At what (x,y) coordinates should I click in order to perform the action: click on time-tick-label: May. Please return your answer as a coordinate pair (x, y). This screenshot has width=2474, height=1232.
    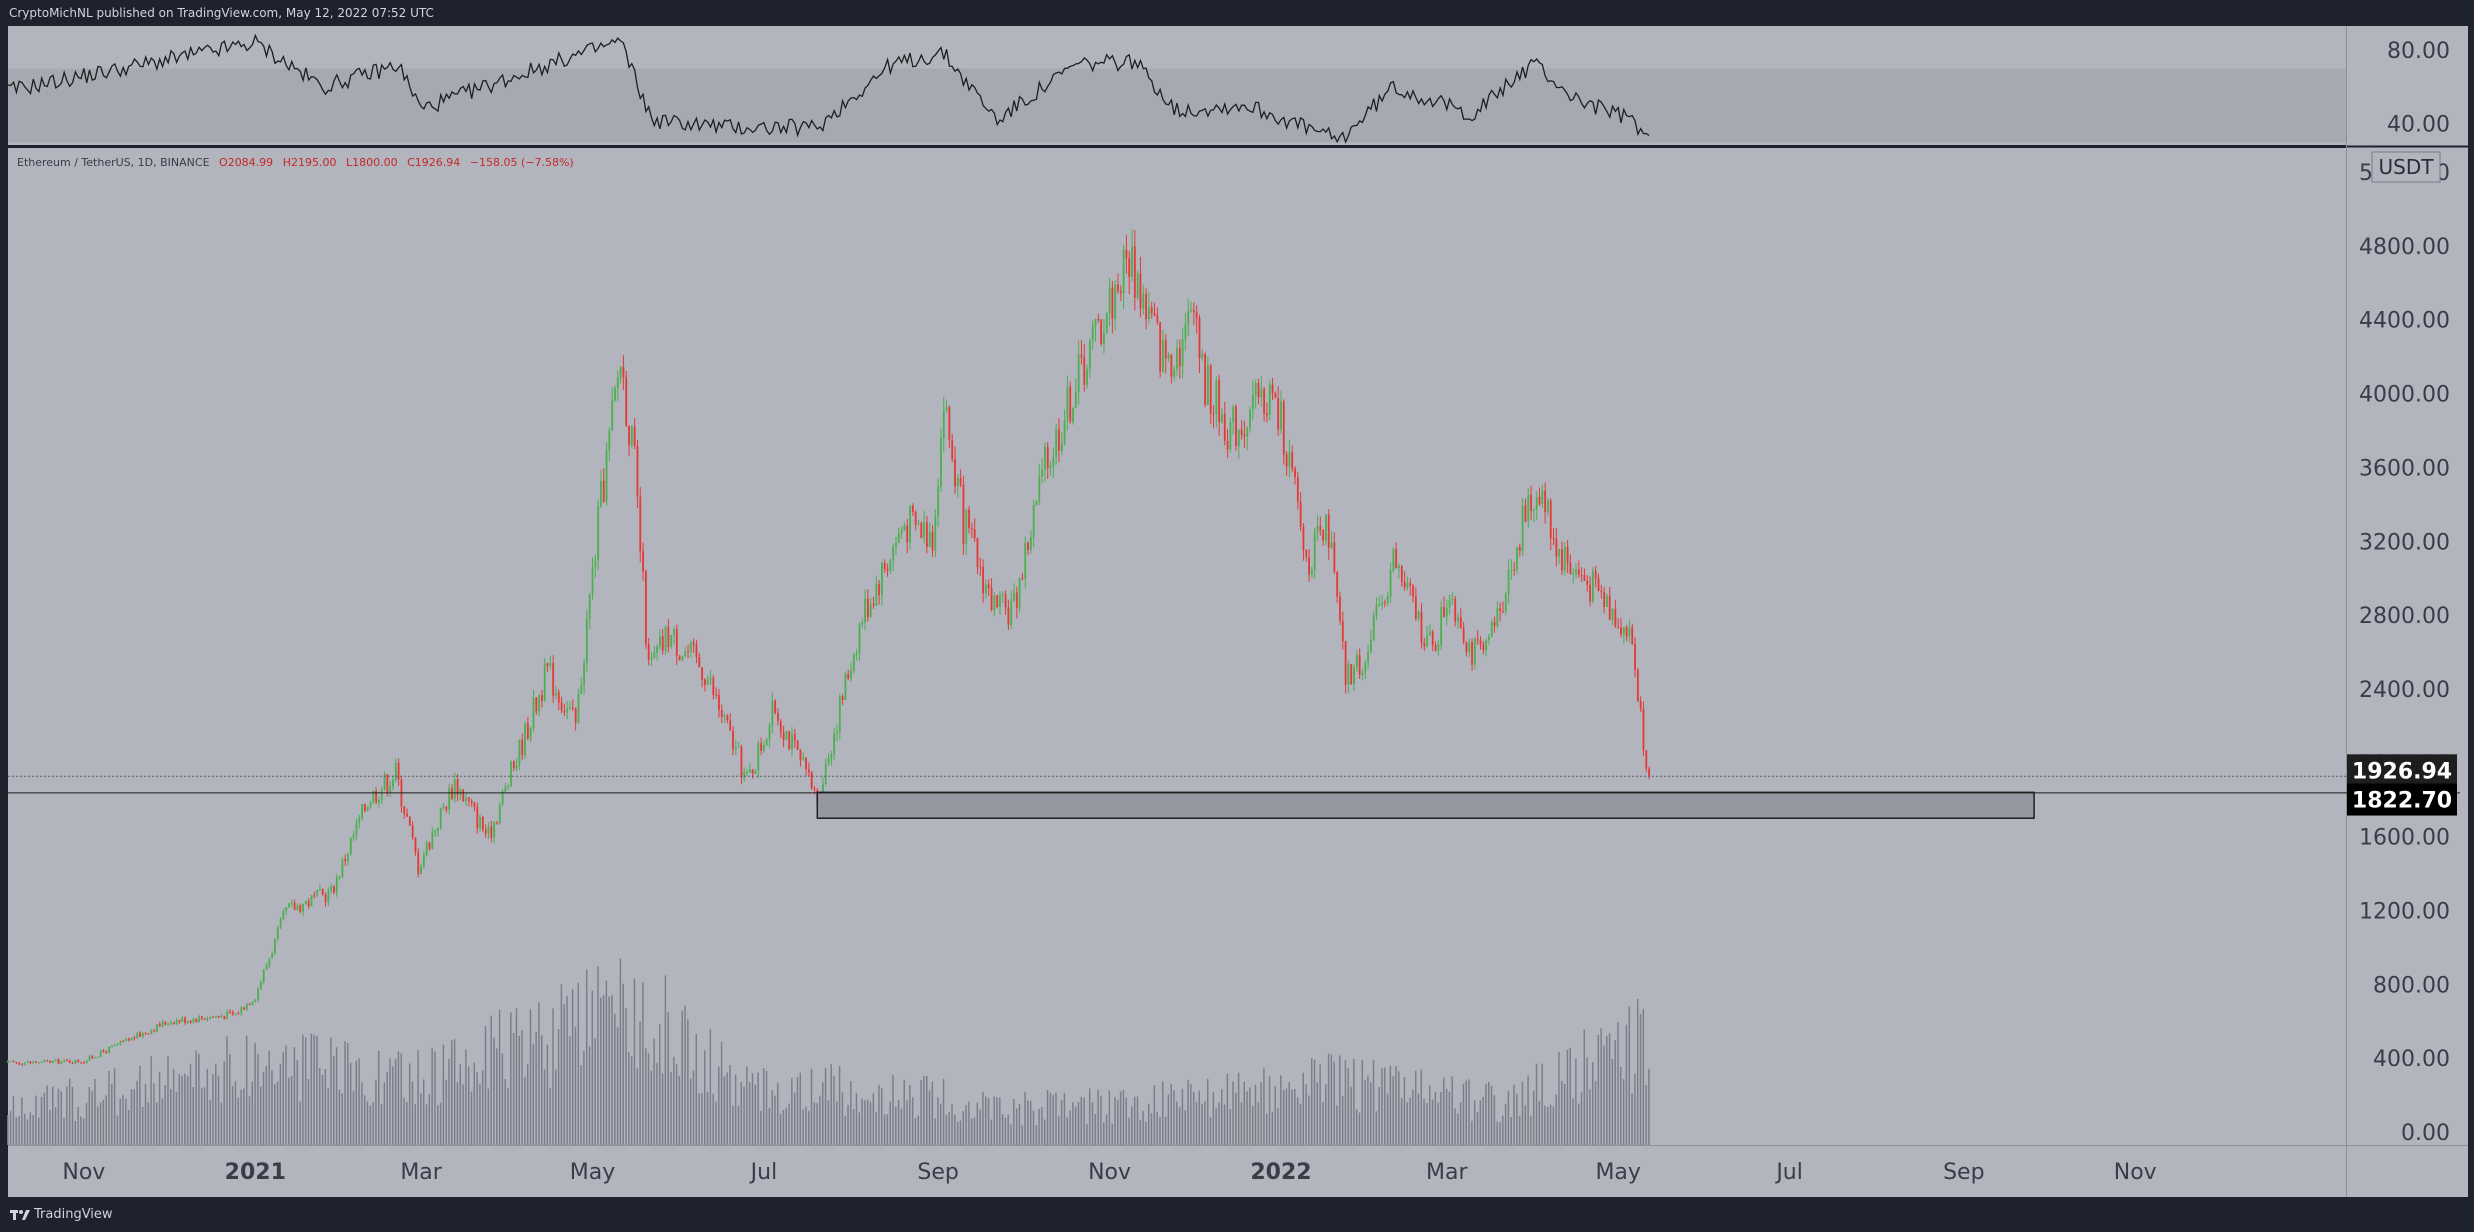
    Looking at the image, I should click on (1617, 1172).